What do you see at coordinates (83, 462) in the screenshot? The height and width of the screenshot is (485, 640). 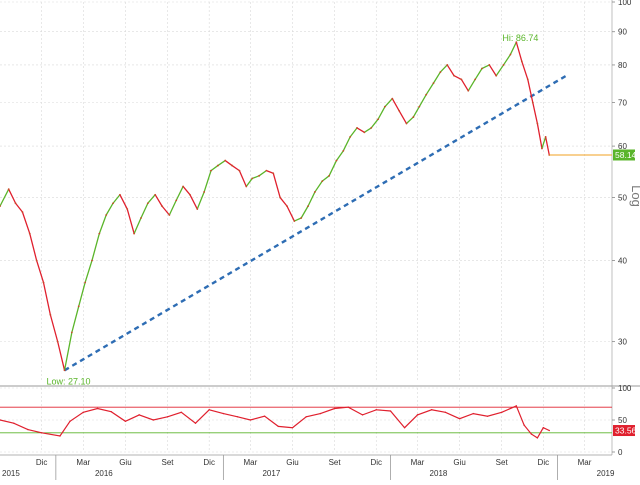 I see `x-month-label-1: Mar` at bounding box center [83, 462].